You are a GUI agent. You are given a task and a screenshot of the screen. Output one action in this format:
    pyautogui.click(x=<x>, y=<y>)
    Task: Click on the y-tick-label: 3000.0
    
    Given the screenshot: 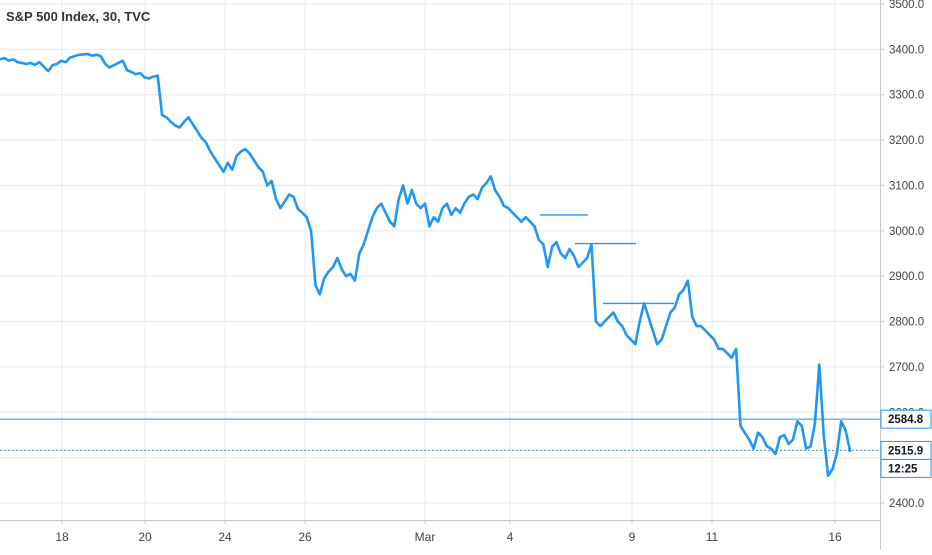 What is the action you would take?
    pyautogui.click(x=906, y=232)
    